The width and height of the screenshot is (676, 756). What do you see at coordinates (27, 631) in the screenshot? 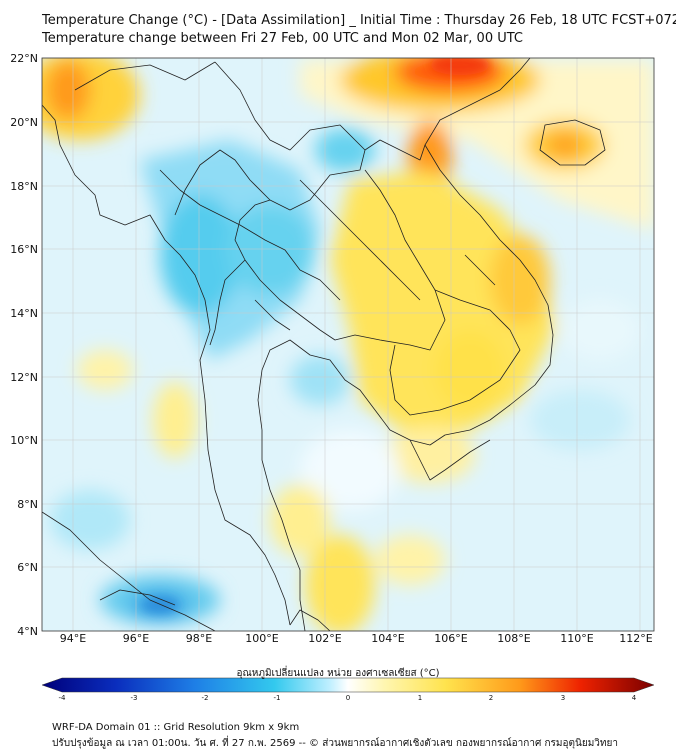
I see `lat-label: 4°N` at bounding box center [27, 631].